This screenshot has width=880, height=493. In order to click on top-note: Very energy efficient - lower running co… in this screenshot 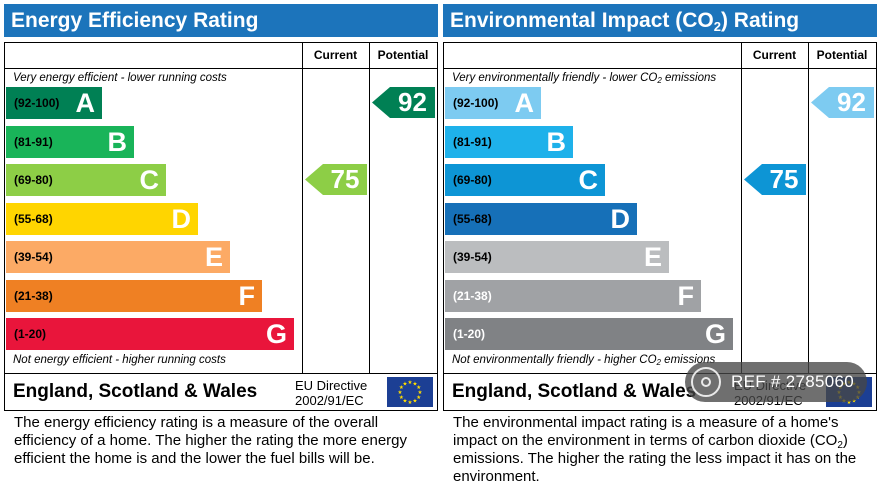, I will do `click(120, 78)`.